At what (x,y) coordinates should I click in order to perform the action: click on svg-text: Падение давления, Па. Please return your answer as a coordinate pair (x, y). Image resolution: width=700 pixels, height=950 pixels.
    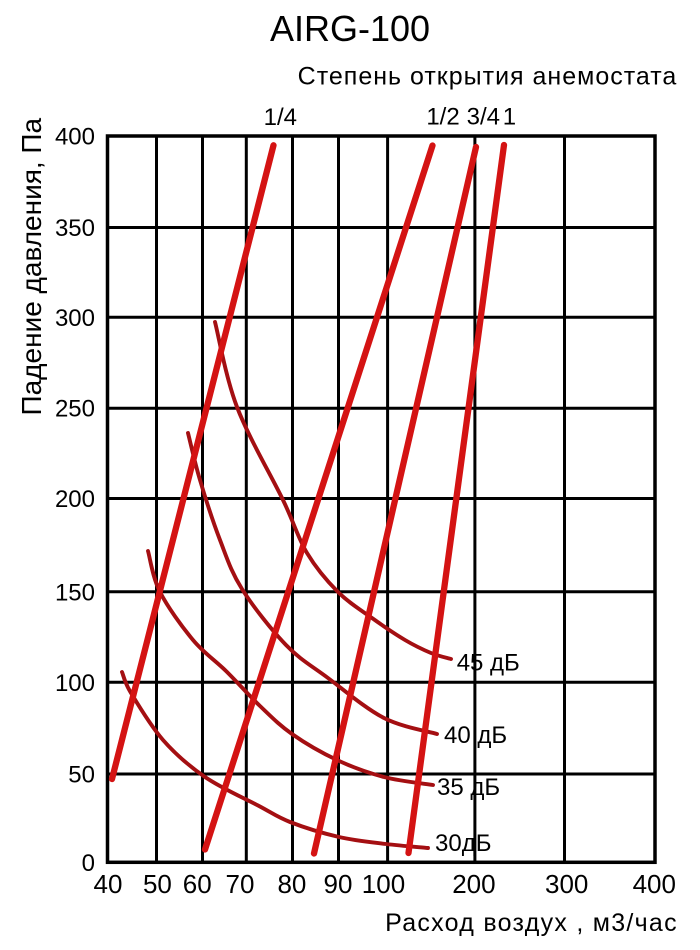
    Looking at the image, I should click on (31, 266).